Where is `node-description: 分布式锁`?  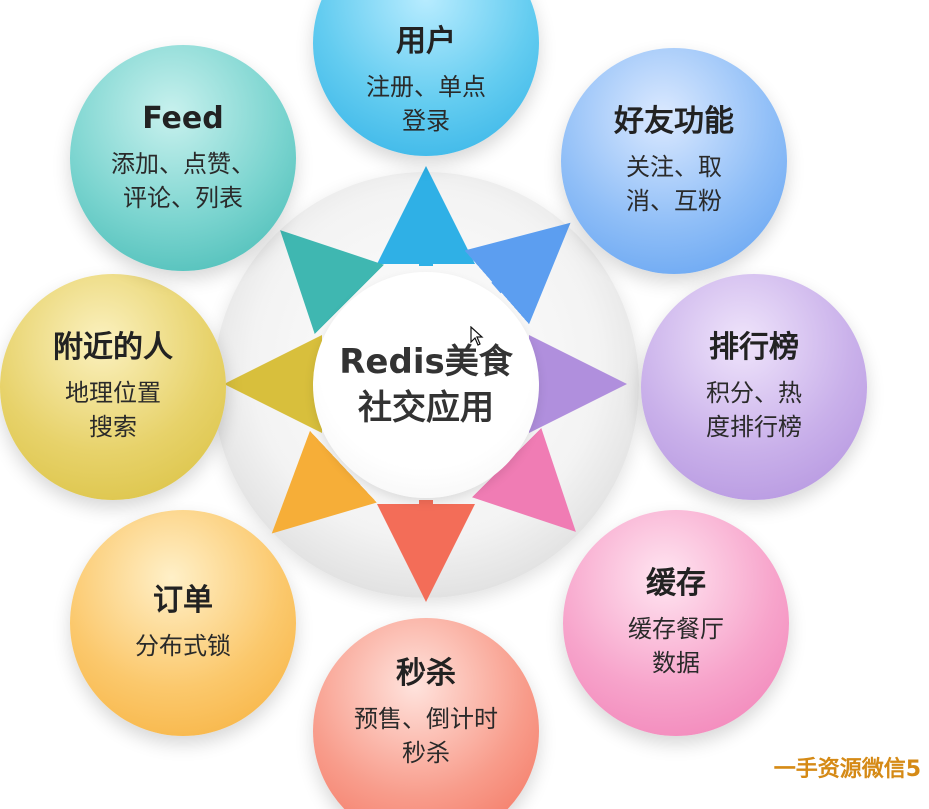
node-description: 分布式锁 is located at coordinates (183, 646).